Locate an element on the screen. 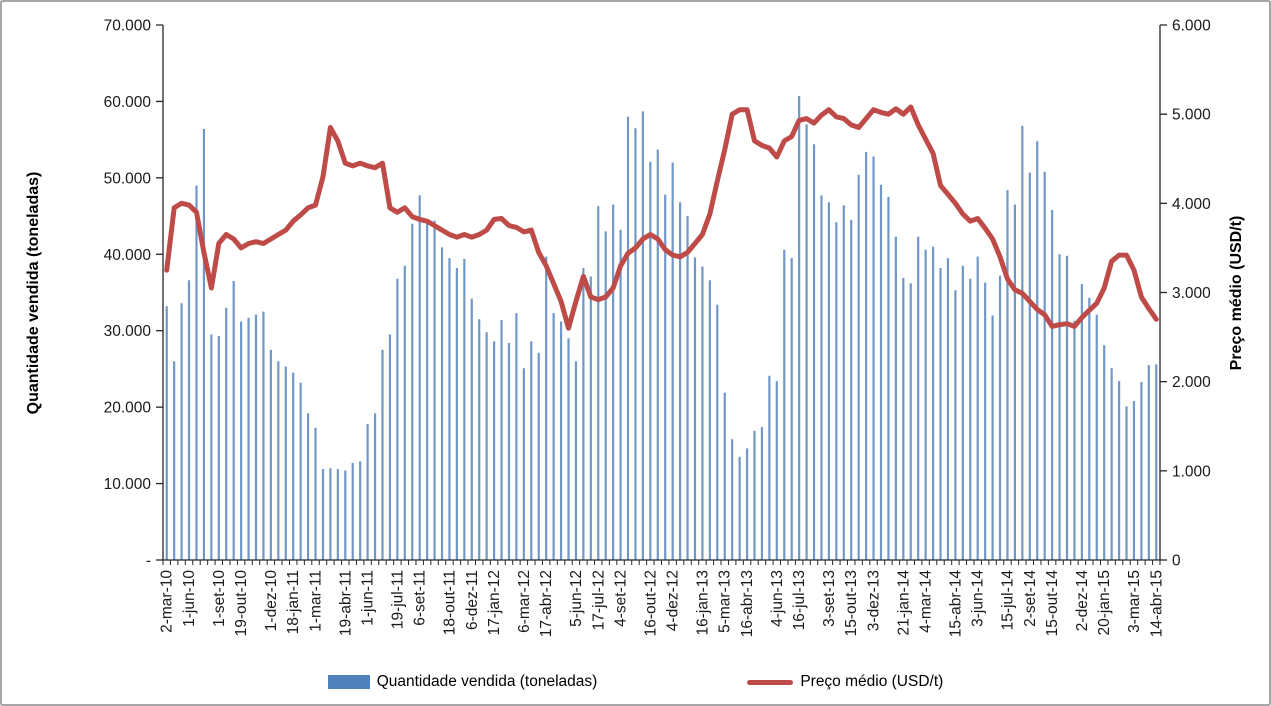 This screenshot has height=706, width=1271. x-axis-tick-label: 16-abr-13 is located at coordinates (747, 603).